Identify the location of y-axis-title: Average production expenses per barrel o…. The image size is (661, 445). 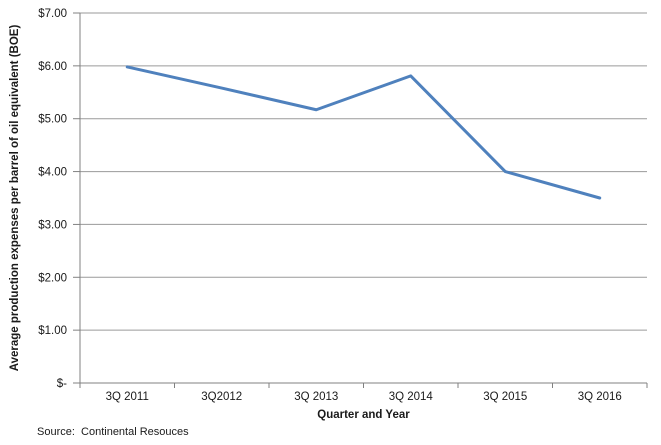
(15, 198).